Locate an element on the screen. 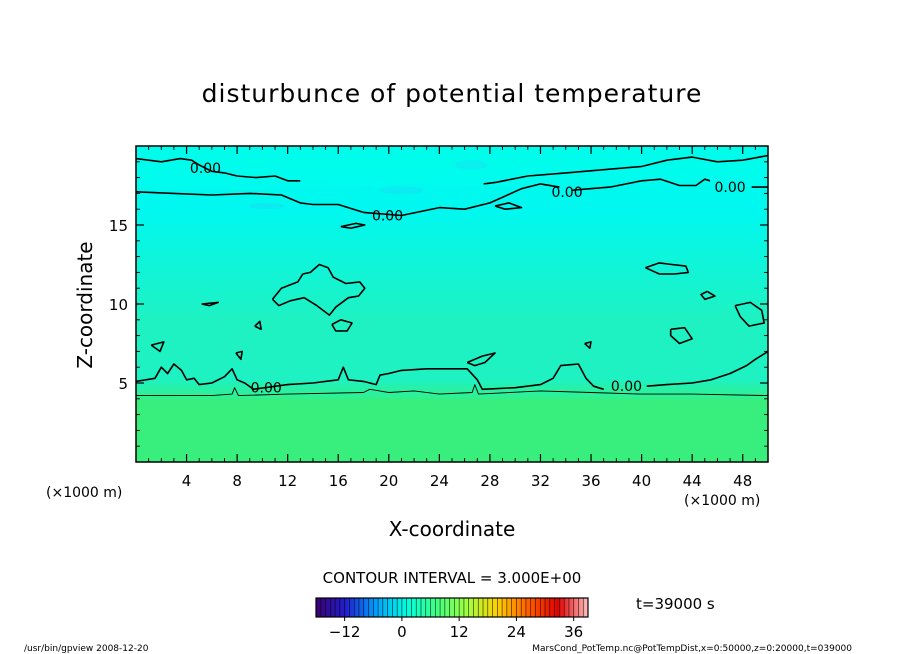 This screenshot has height=654, width=904. colorbar-tick-label: 24 is located at coordinates (516, 632).